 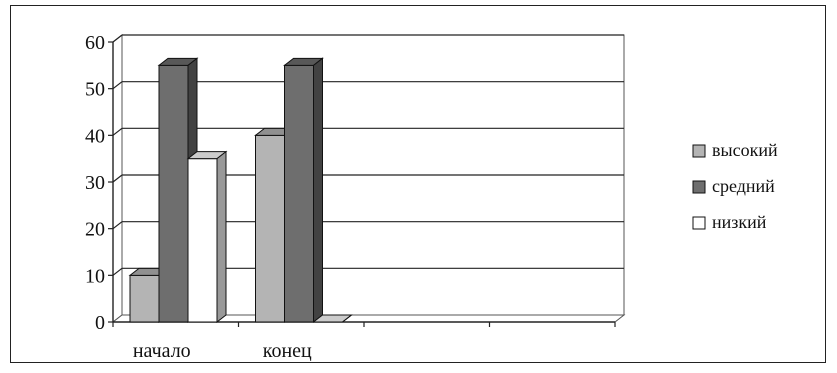 What do you see at coordinates (743, 186) in the screenshot?
I see `legend-label-средний: средний` at bounding box center [743, 186].